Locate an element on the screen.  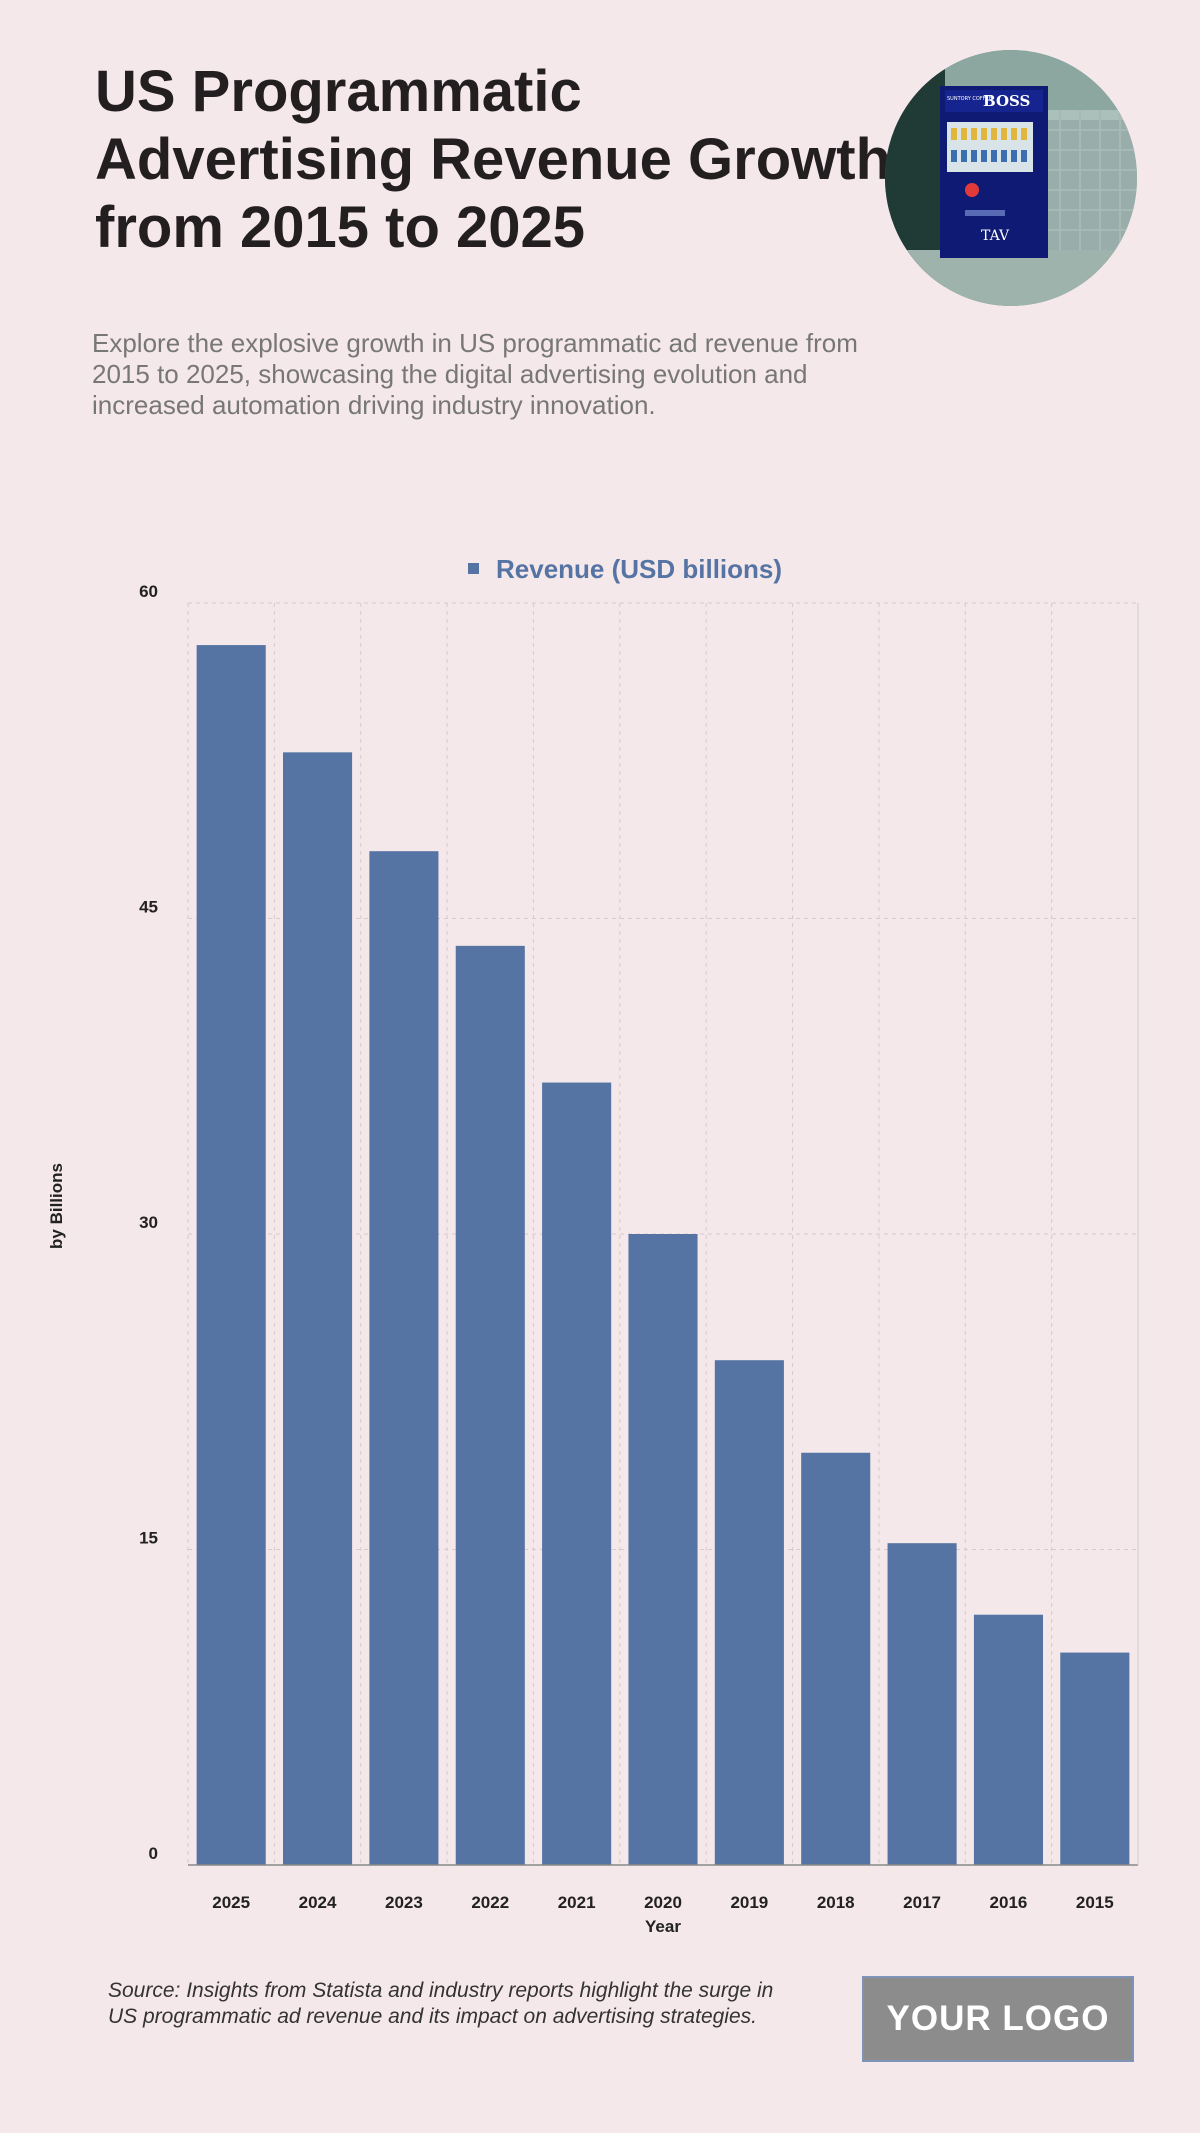
legend-label: Revenue (USD billions) is located at coordinates (639, 569).